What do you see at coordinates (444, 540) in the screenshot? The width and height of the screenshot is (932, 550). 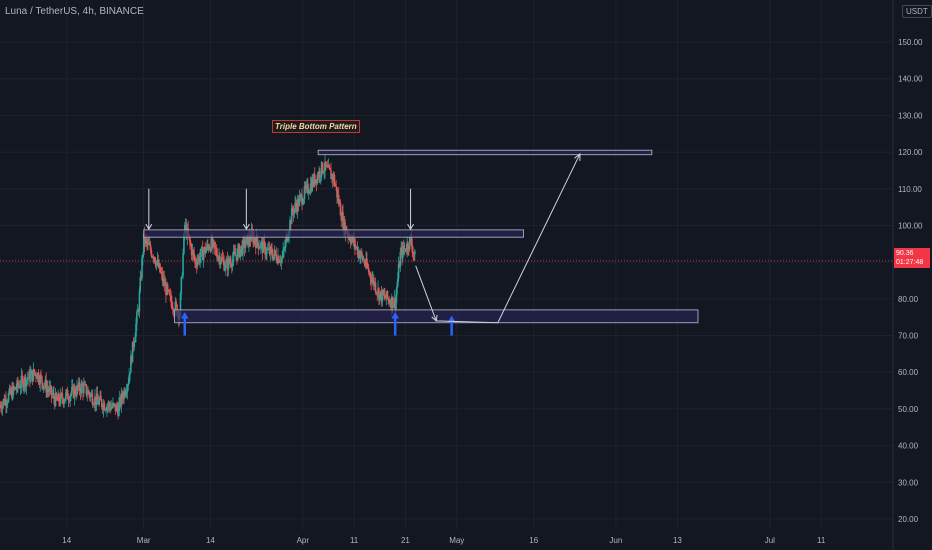 I see `time-axis: 14 Mar 14 Apr 11 21 May 16 Jun 13 Jul 11` at bounding box center [444, 540].